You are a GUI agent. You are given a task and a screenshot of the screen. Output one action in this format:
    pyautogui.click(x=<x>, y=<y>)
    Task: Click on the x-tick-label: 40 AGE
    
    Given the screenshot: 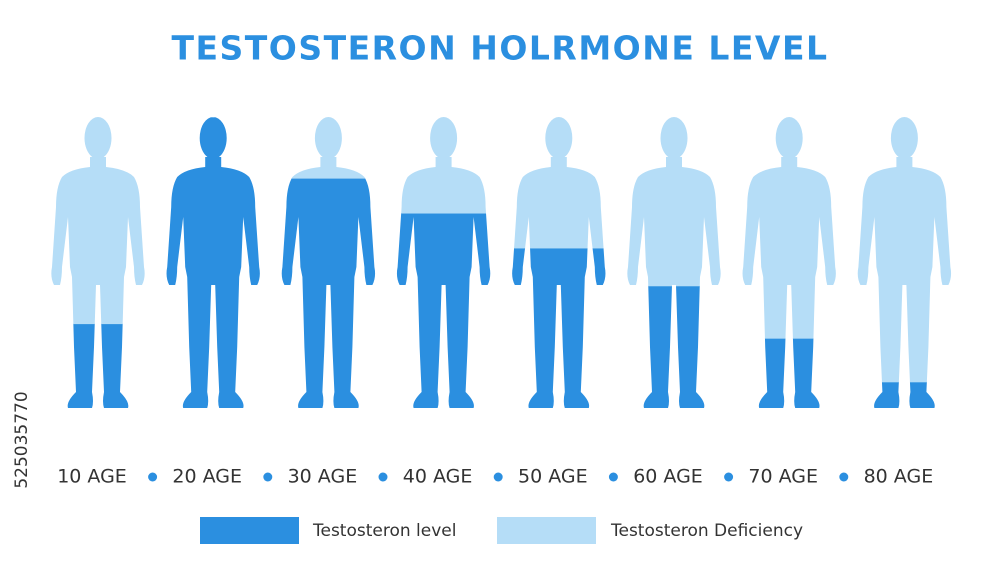 What is the action you would take?
    pyautogui.click(x=438, y=477)
    